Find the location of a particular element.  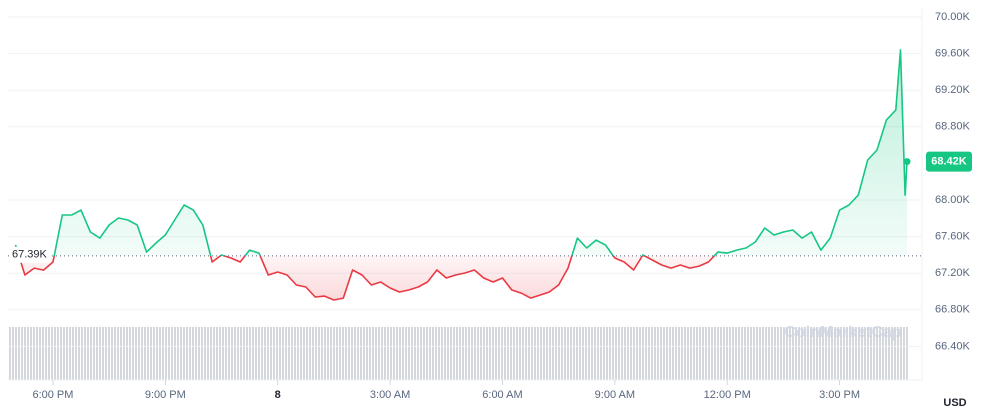

x-tick-label: 3:00 AM is located at coordinates (390, 395).